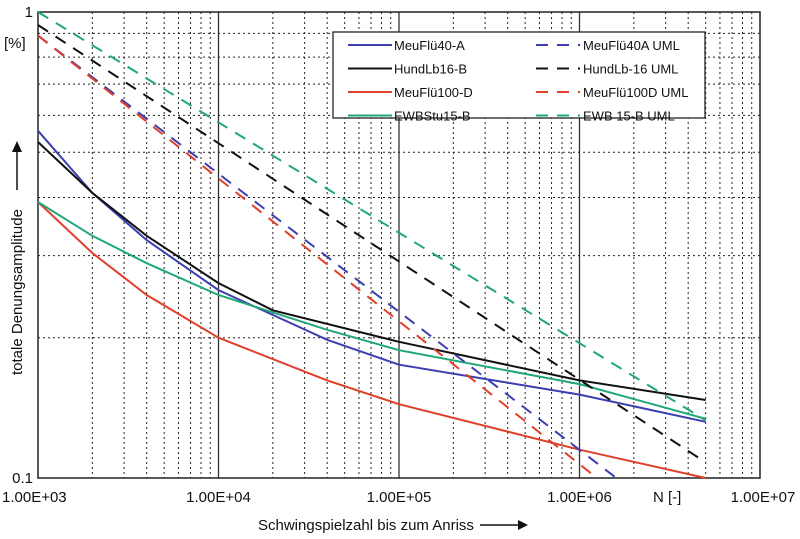 Image resolution: width=800 pixels, height=539 pixels. I want to click on x-axis-arrow, so click(504, 525).